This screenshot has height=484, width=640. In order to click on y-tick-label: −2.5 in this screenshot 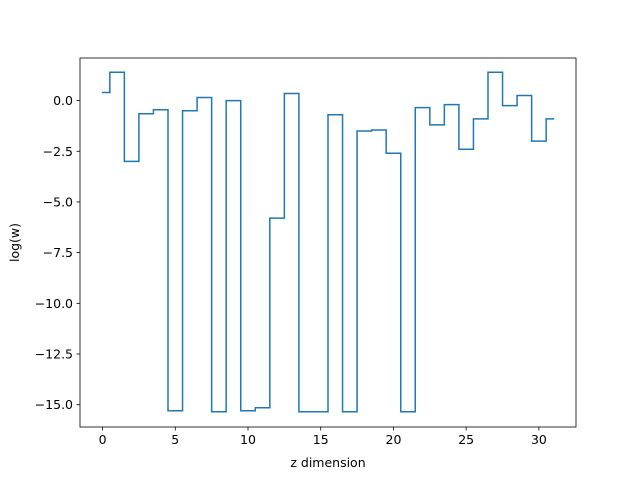, I will do `click(58, 151)`.